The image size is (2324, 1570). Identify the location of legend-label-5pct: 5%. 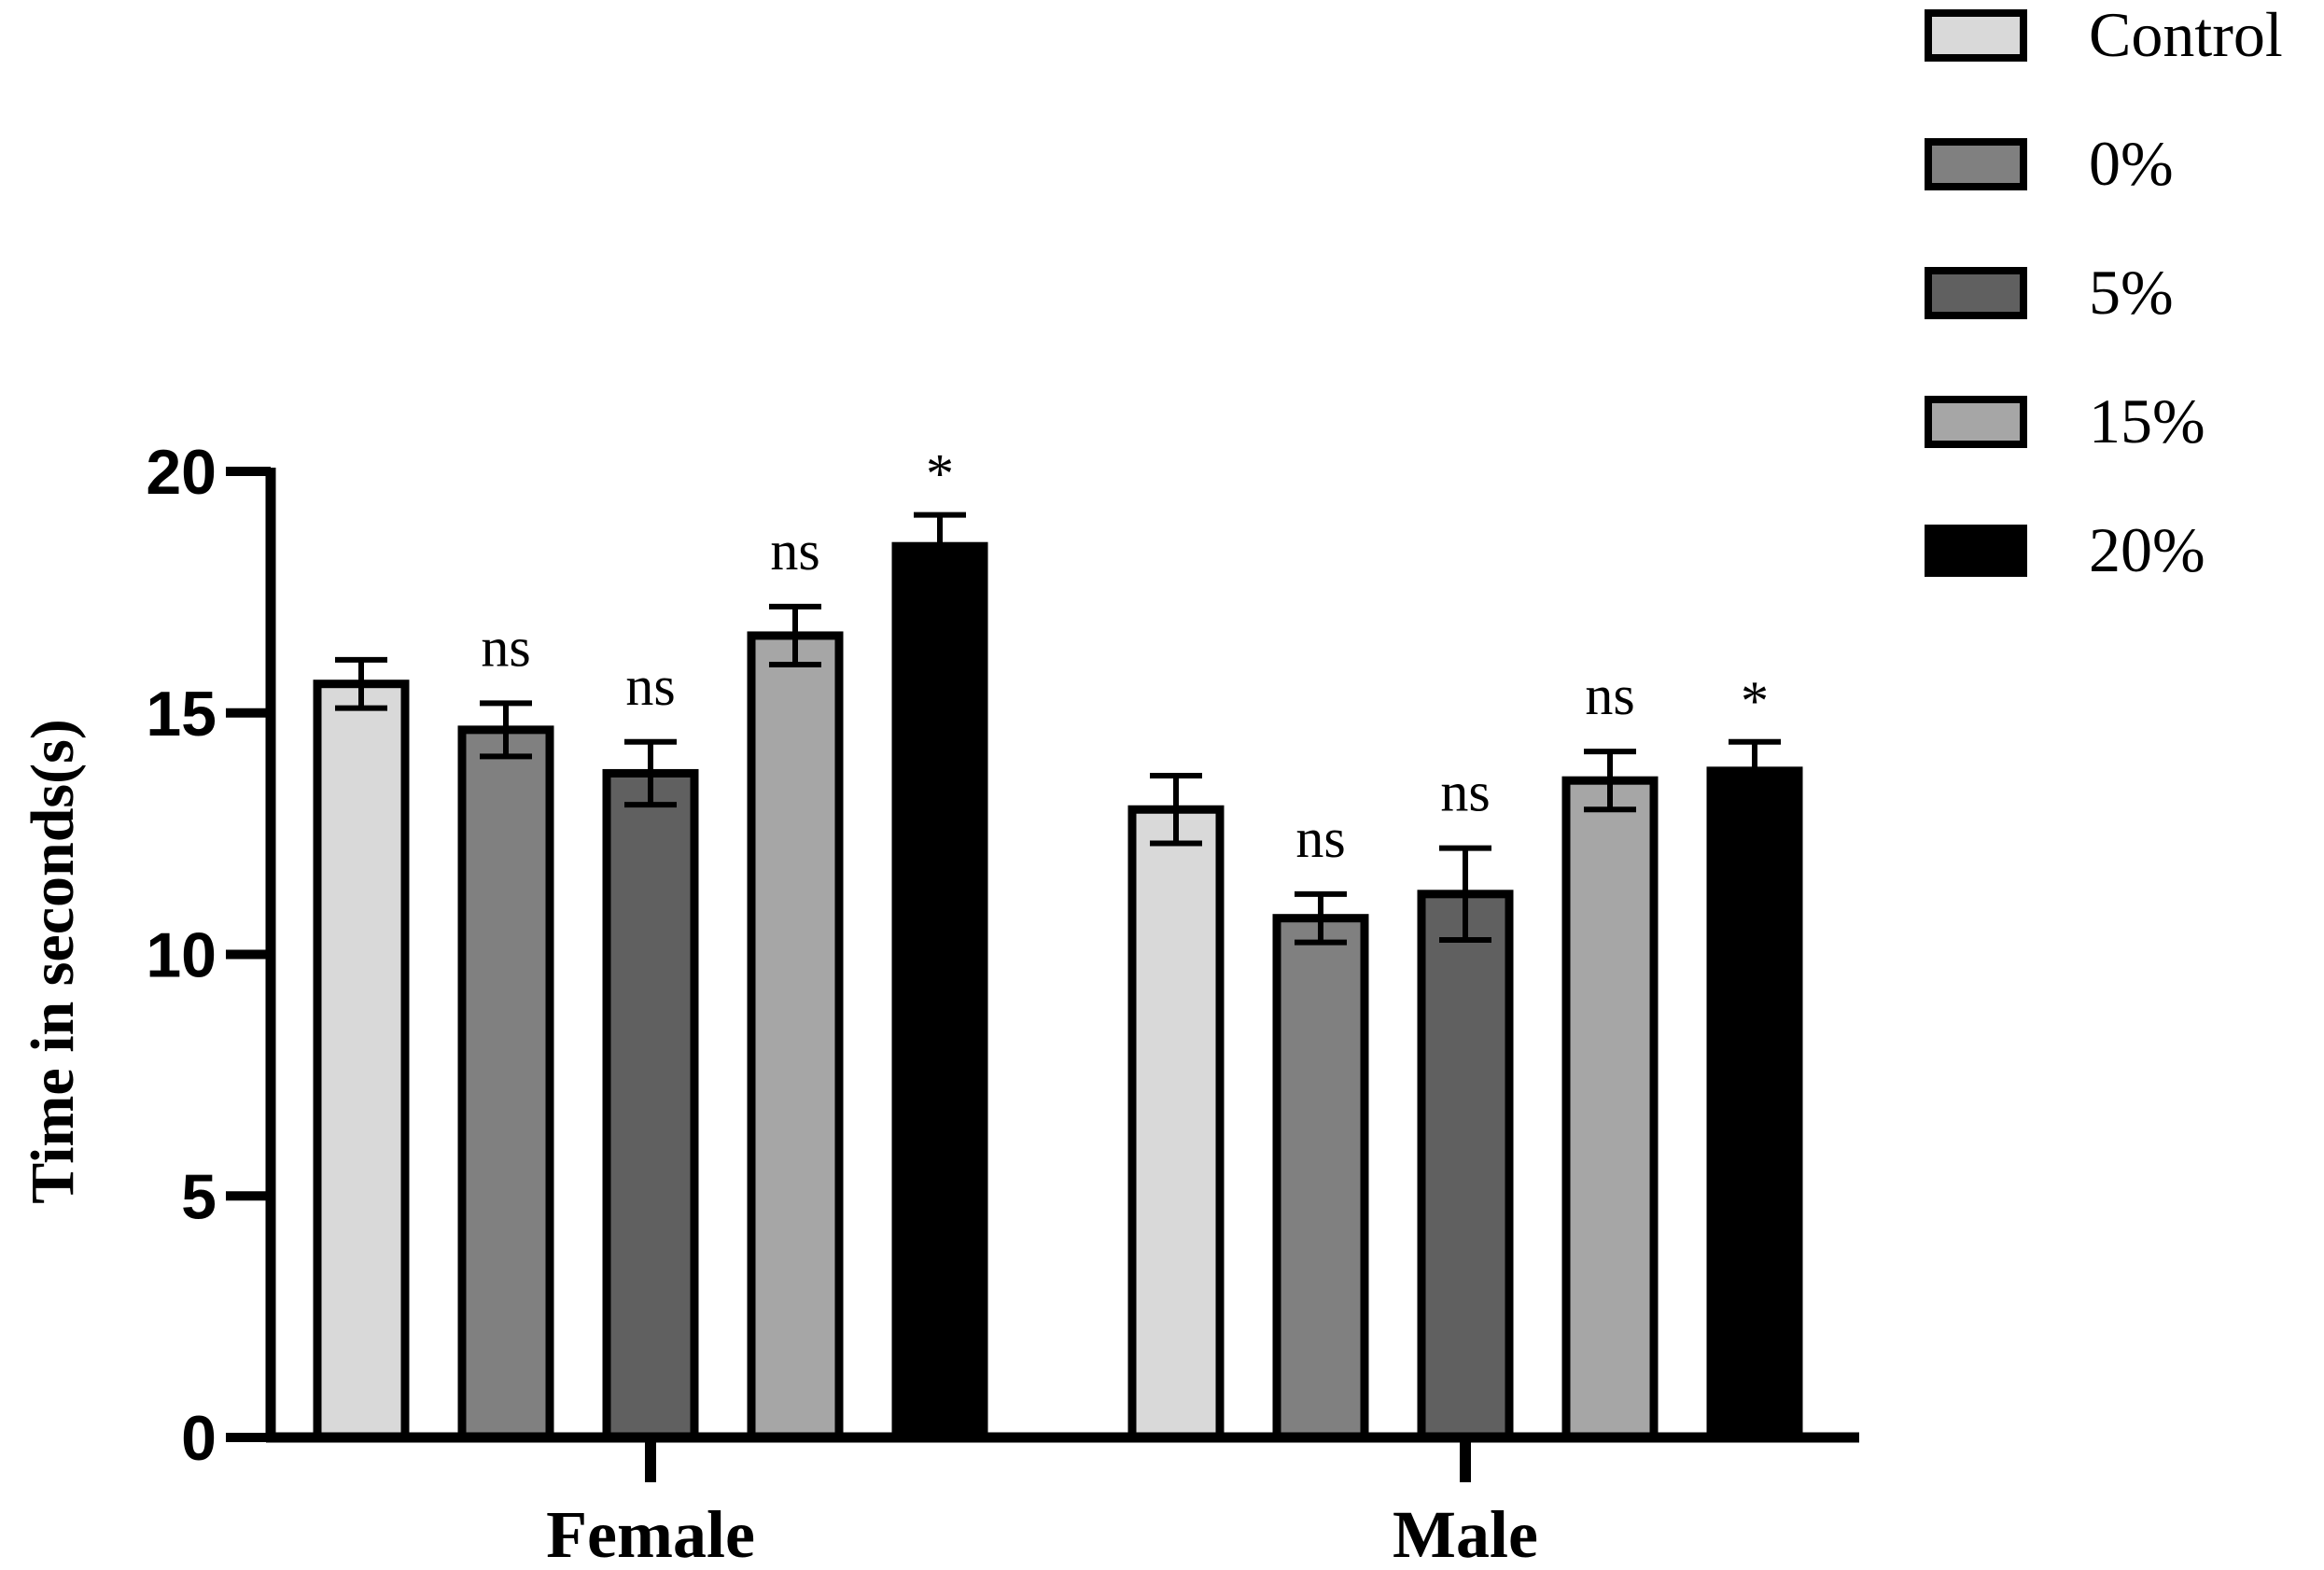
(2131, 292).